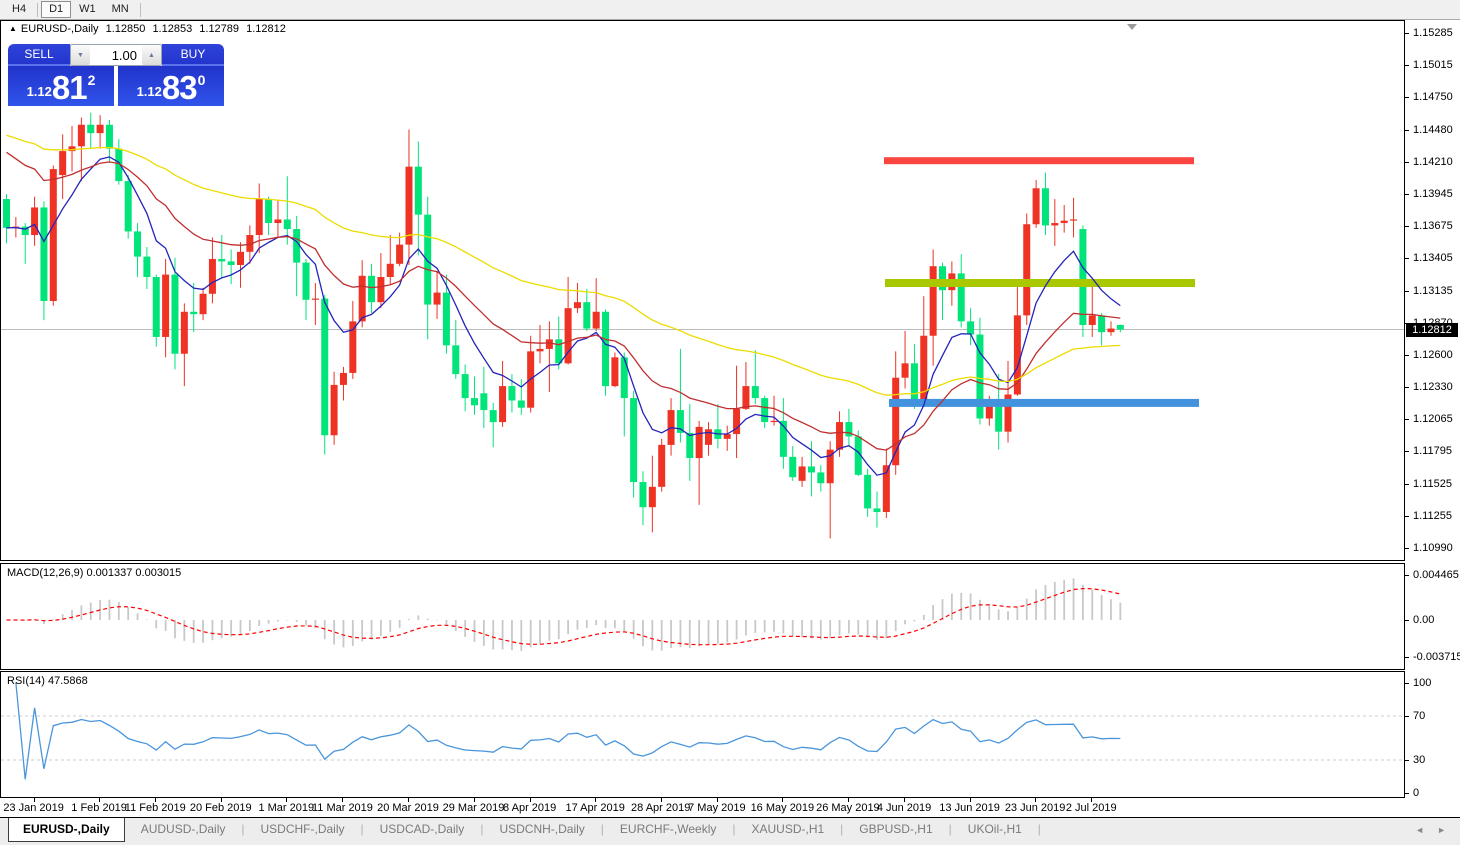 The width and height of the screenshot is (1460, 845). What do you see at coordinates (994, 829) in the screenshot?
I see `chart-tab-ukoil-h1: UKOil-,H1` at bounding box center [994, 829].